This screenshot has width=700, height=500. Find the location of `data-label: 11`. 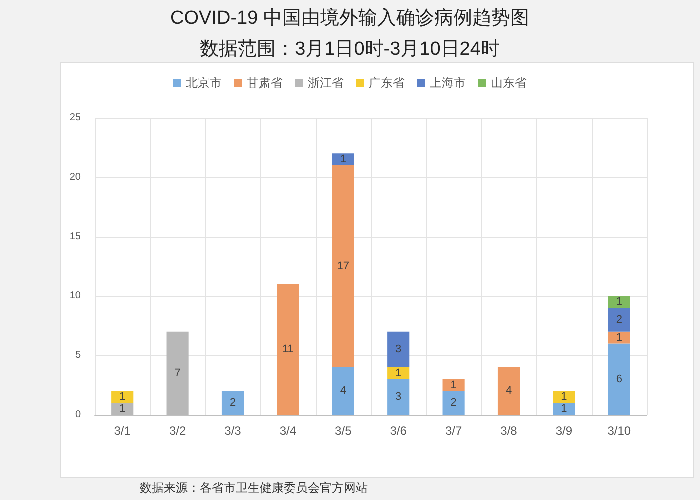

data-label: 11 is located at coordinates (288, 350).